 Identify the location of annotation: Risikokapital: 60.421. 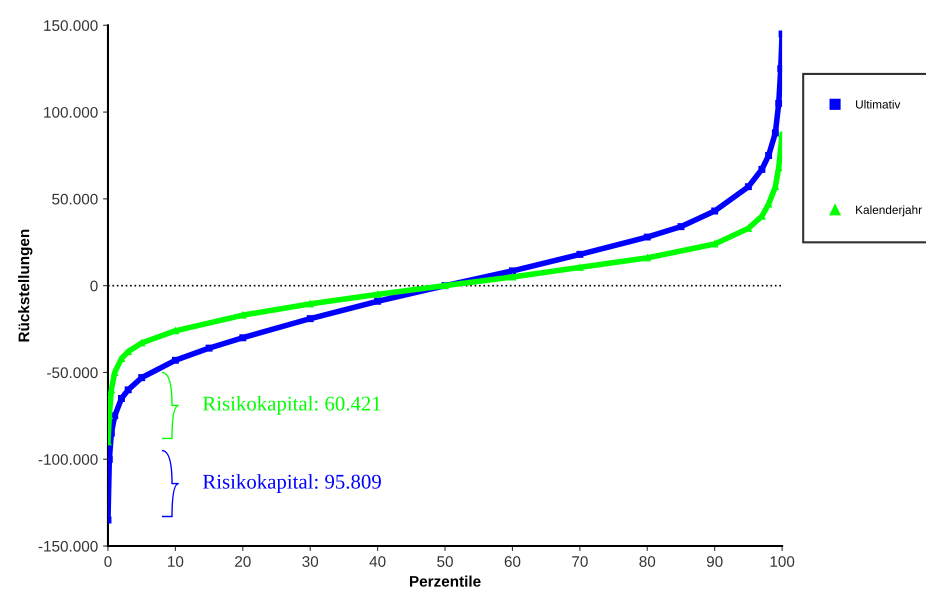
(291, 405).